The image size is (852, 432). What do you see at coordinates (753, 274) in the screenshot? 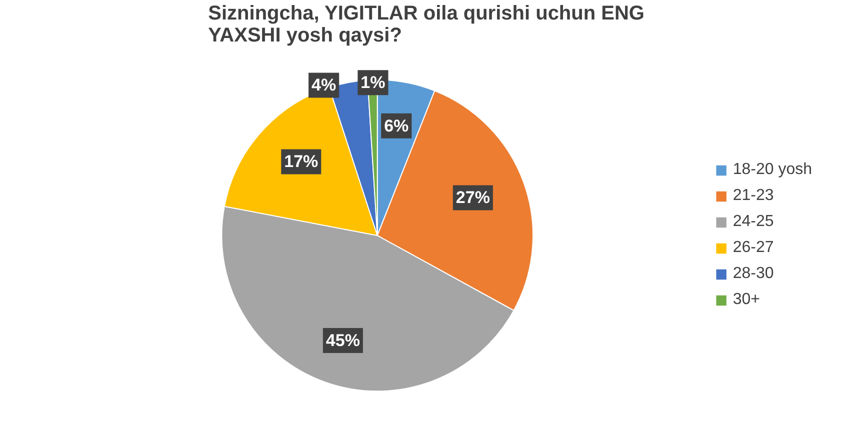
I see `legend-label: 28-30` at bounding box center [753, 274].